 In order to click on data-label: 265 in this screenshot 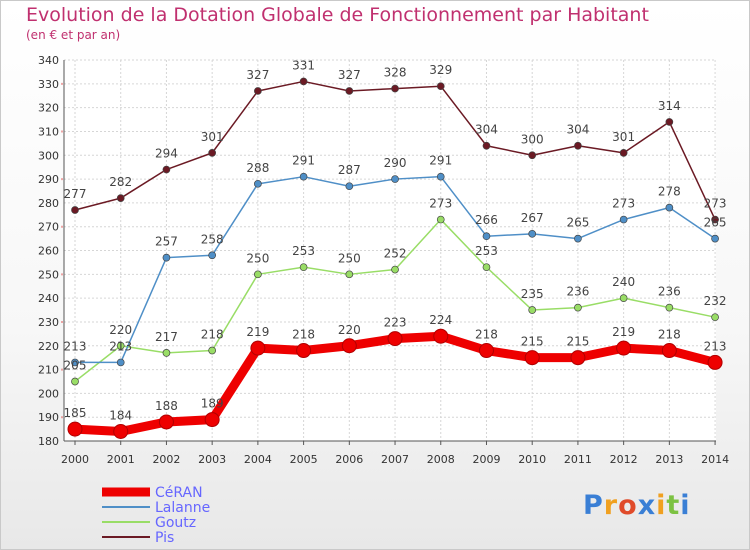, I will do `click(715, 223)`.